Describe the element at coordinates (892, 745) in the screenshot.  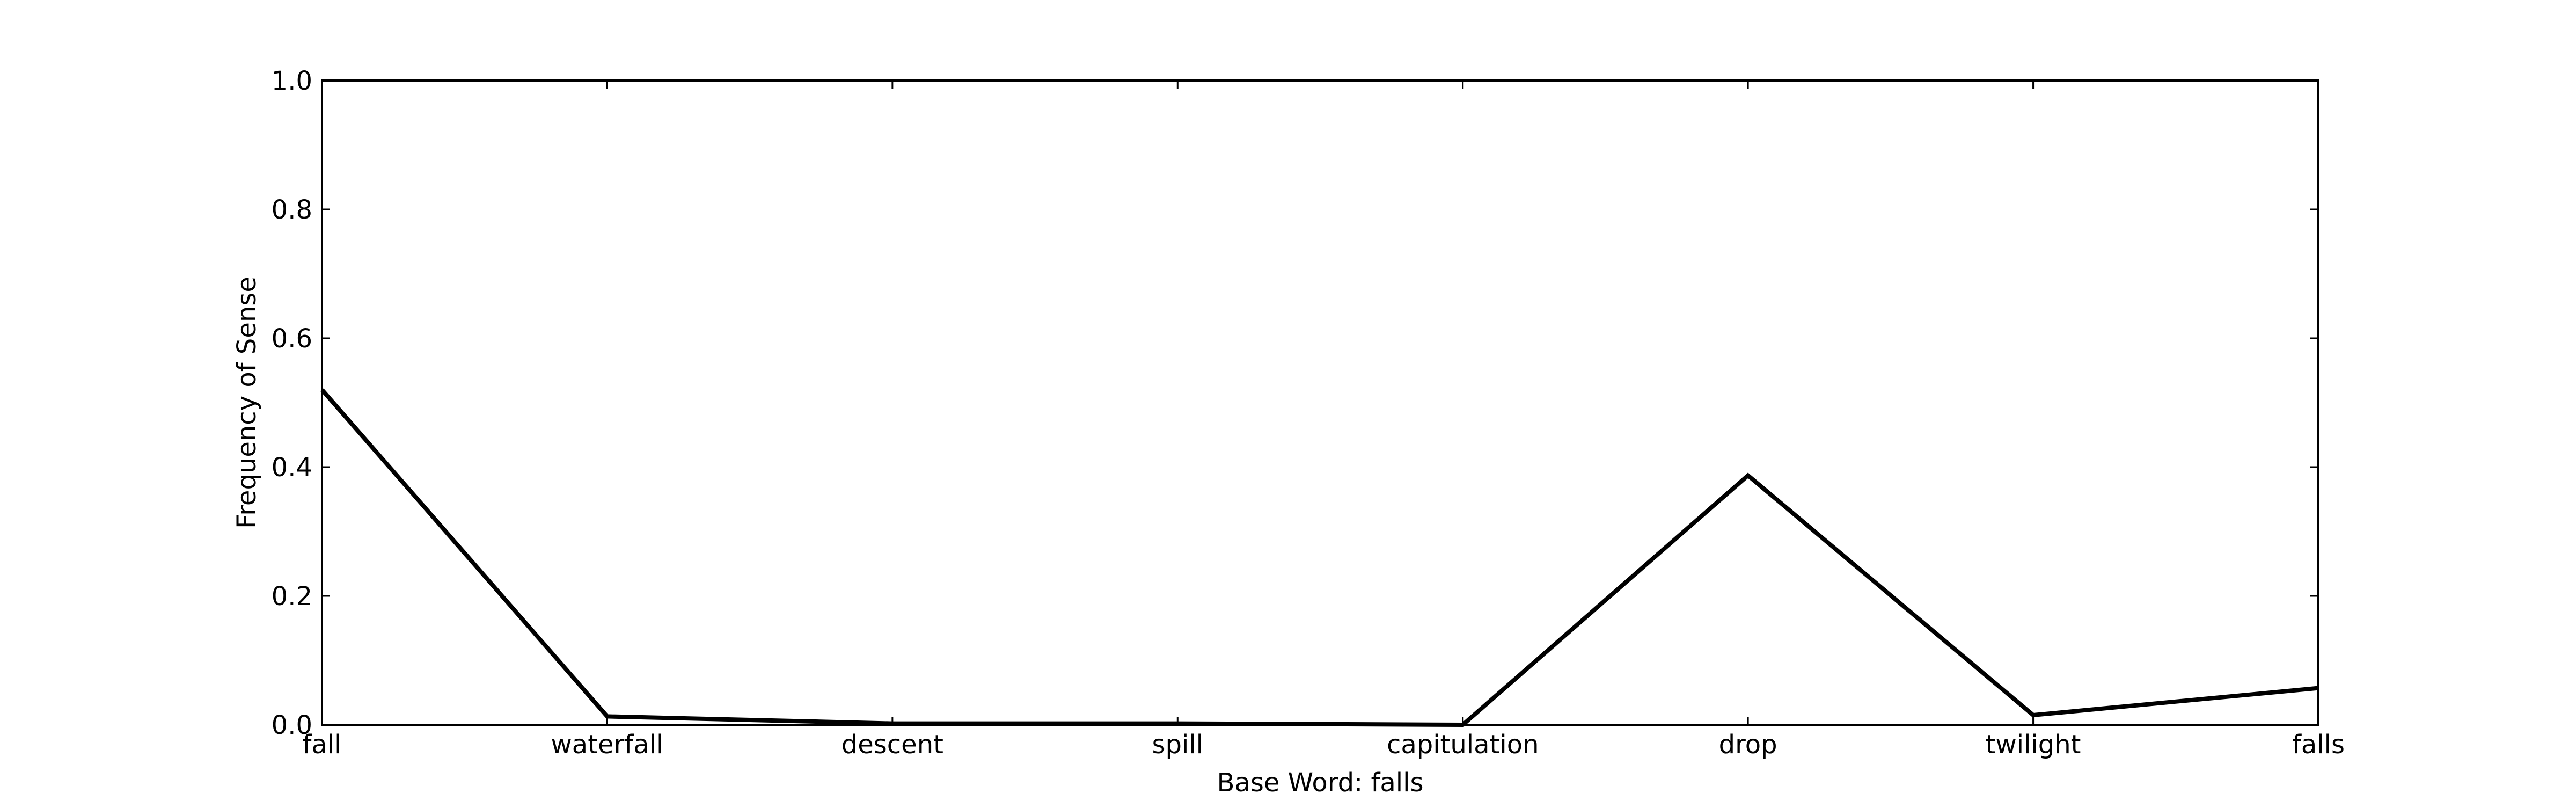
I see `x-tick-label: descent` at that location.